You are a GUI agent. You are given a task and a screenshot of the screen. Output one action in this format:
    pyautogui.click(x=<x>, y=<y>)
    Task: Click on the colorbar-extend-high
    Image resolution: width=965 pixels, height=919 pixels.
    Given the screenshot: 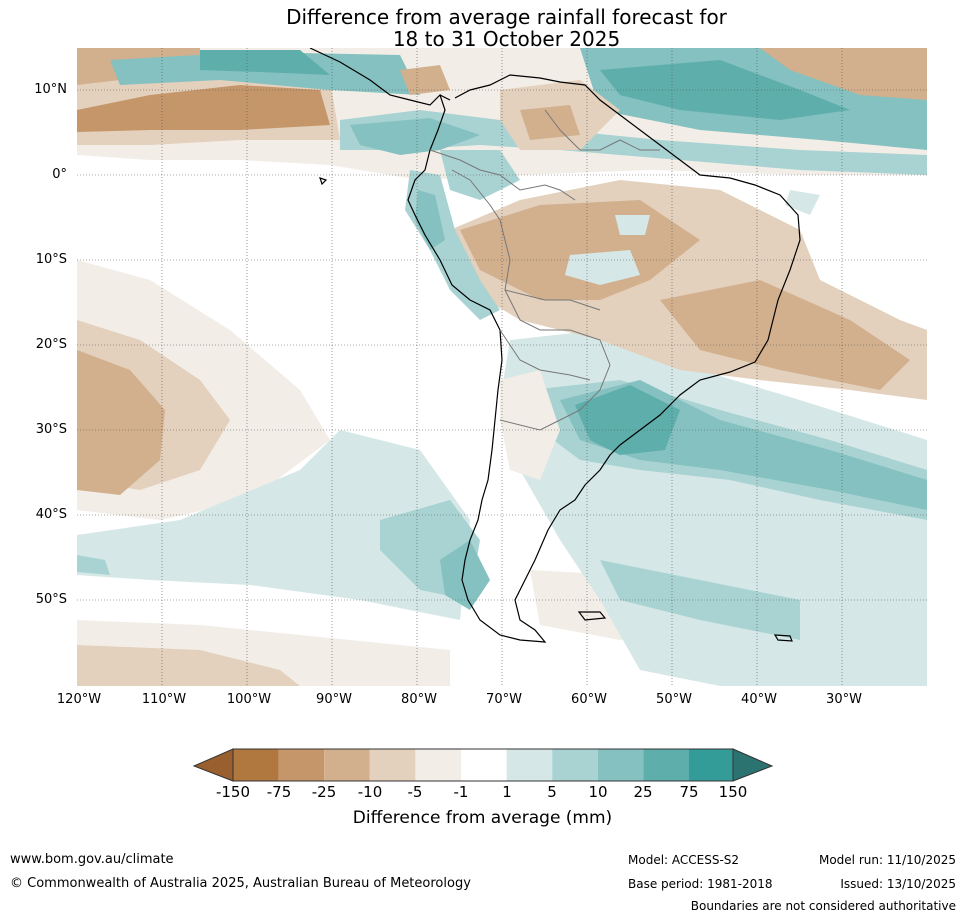 What is the action you would take?
    pyautogui.click(x=753, y=765)
    